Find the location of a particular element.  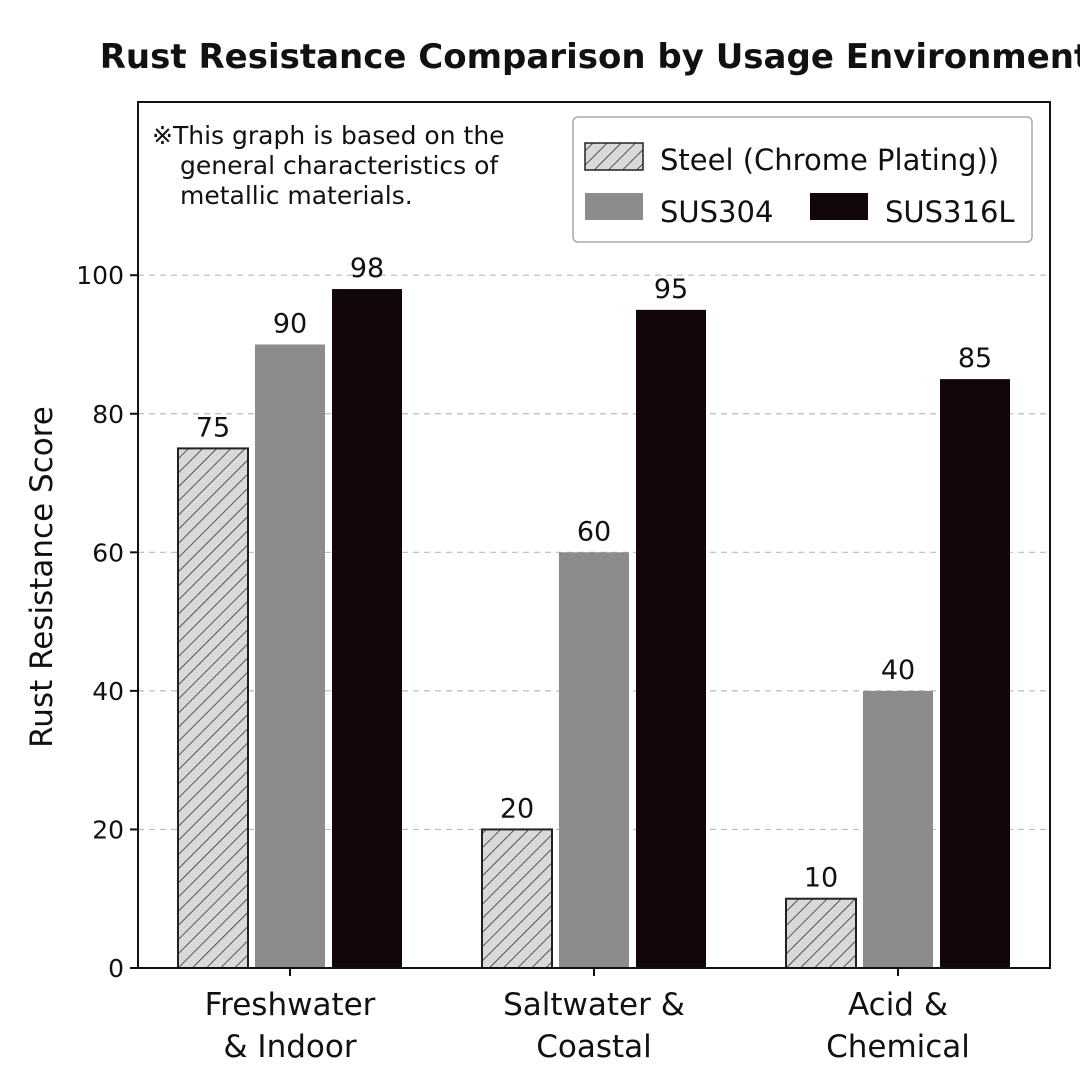

note-line: general characteristics of is located at coordinates (339, 165).